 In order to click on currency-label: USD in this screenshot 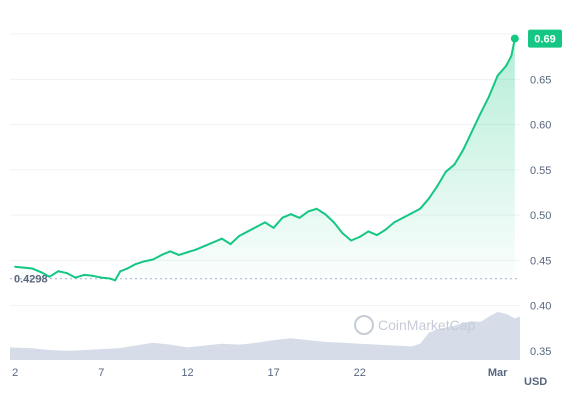, I will do `click(535, 382)`.